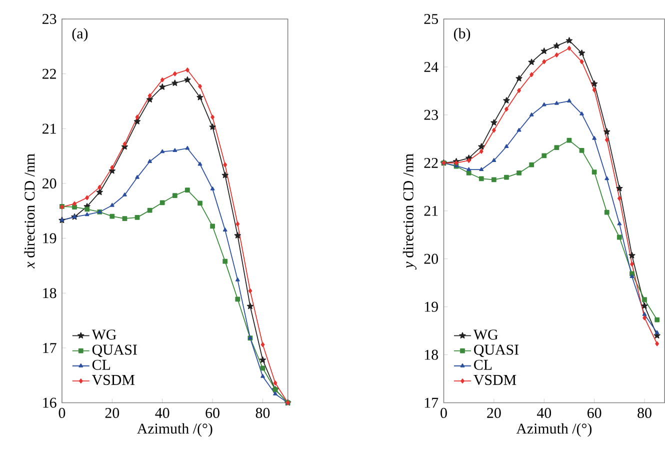 This screenshot has width=665, height=450. What do you see at coordinates (80, 35) in the screenshot?
I see `annotation: (a)` at bounding box center [80, 35].